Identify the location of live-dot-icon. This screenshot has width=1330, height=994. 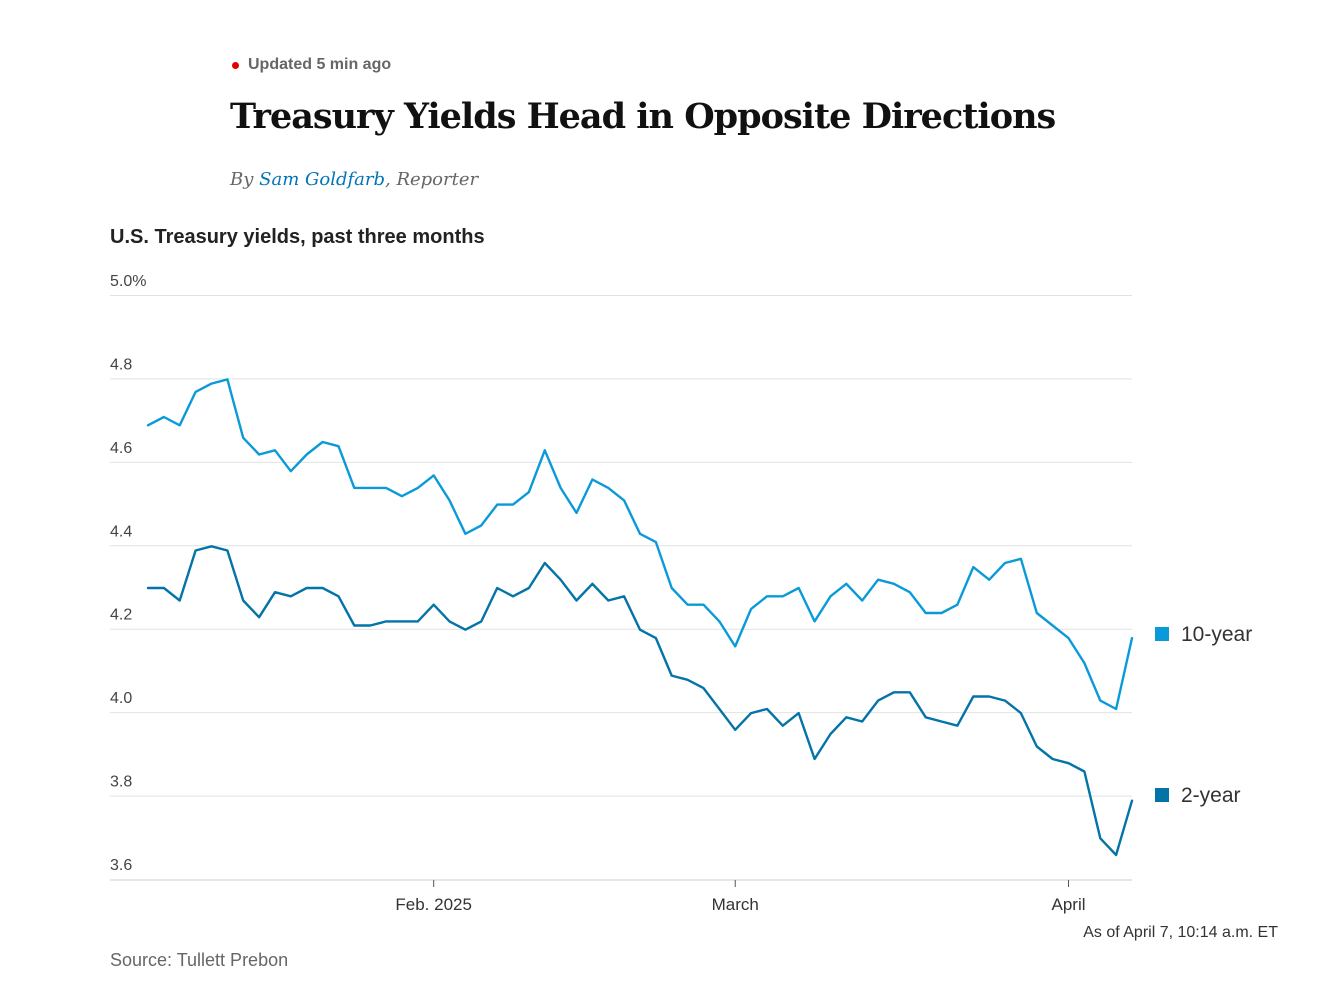
(235, 65).